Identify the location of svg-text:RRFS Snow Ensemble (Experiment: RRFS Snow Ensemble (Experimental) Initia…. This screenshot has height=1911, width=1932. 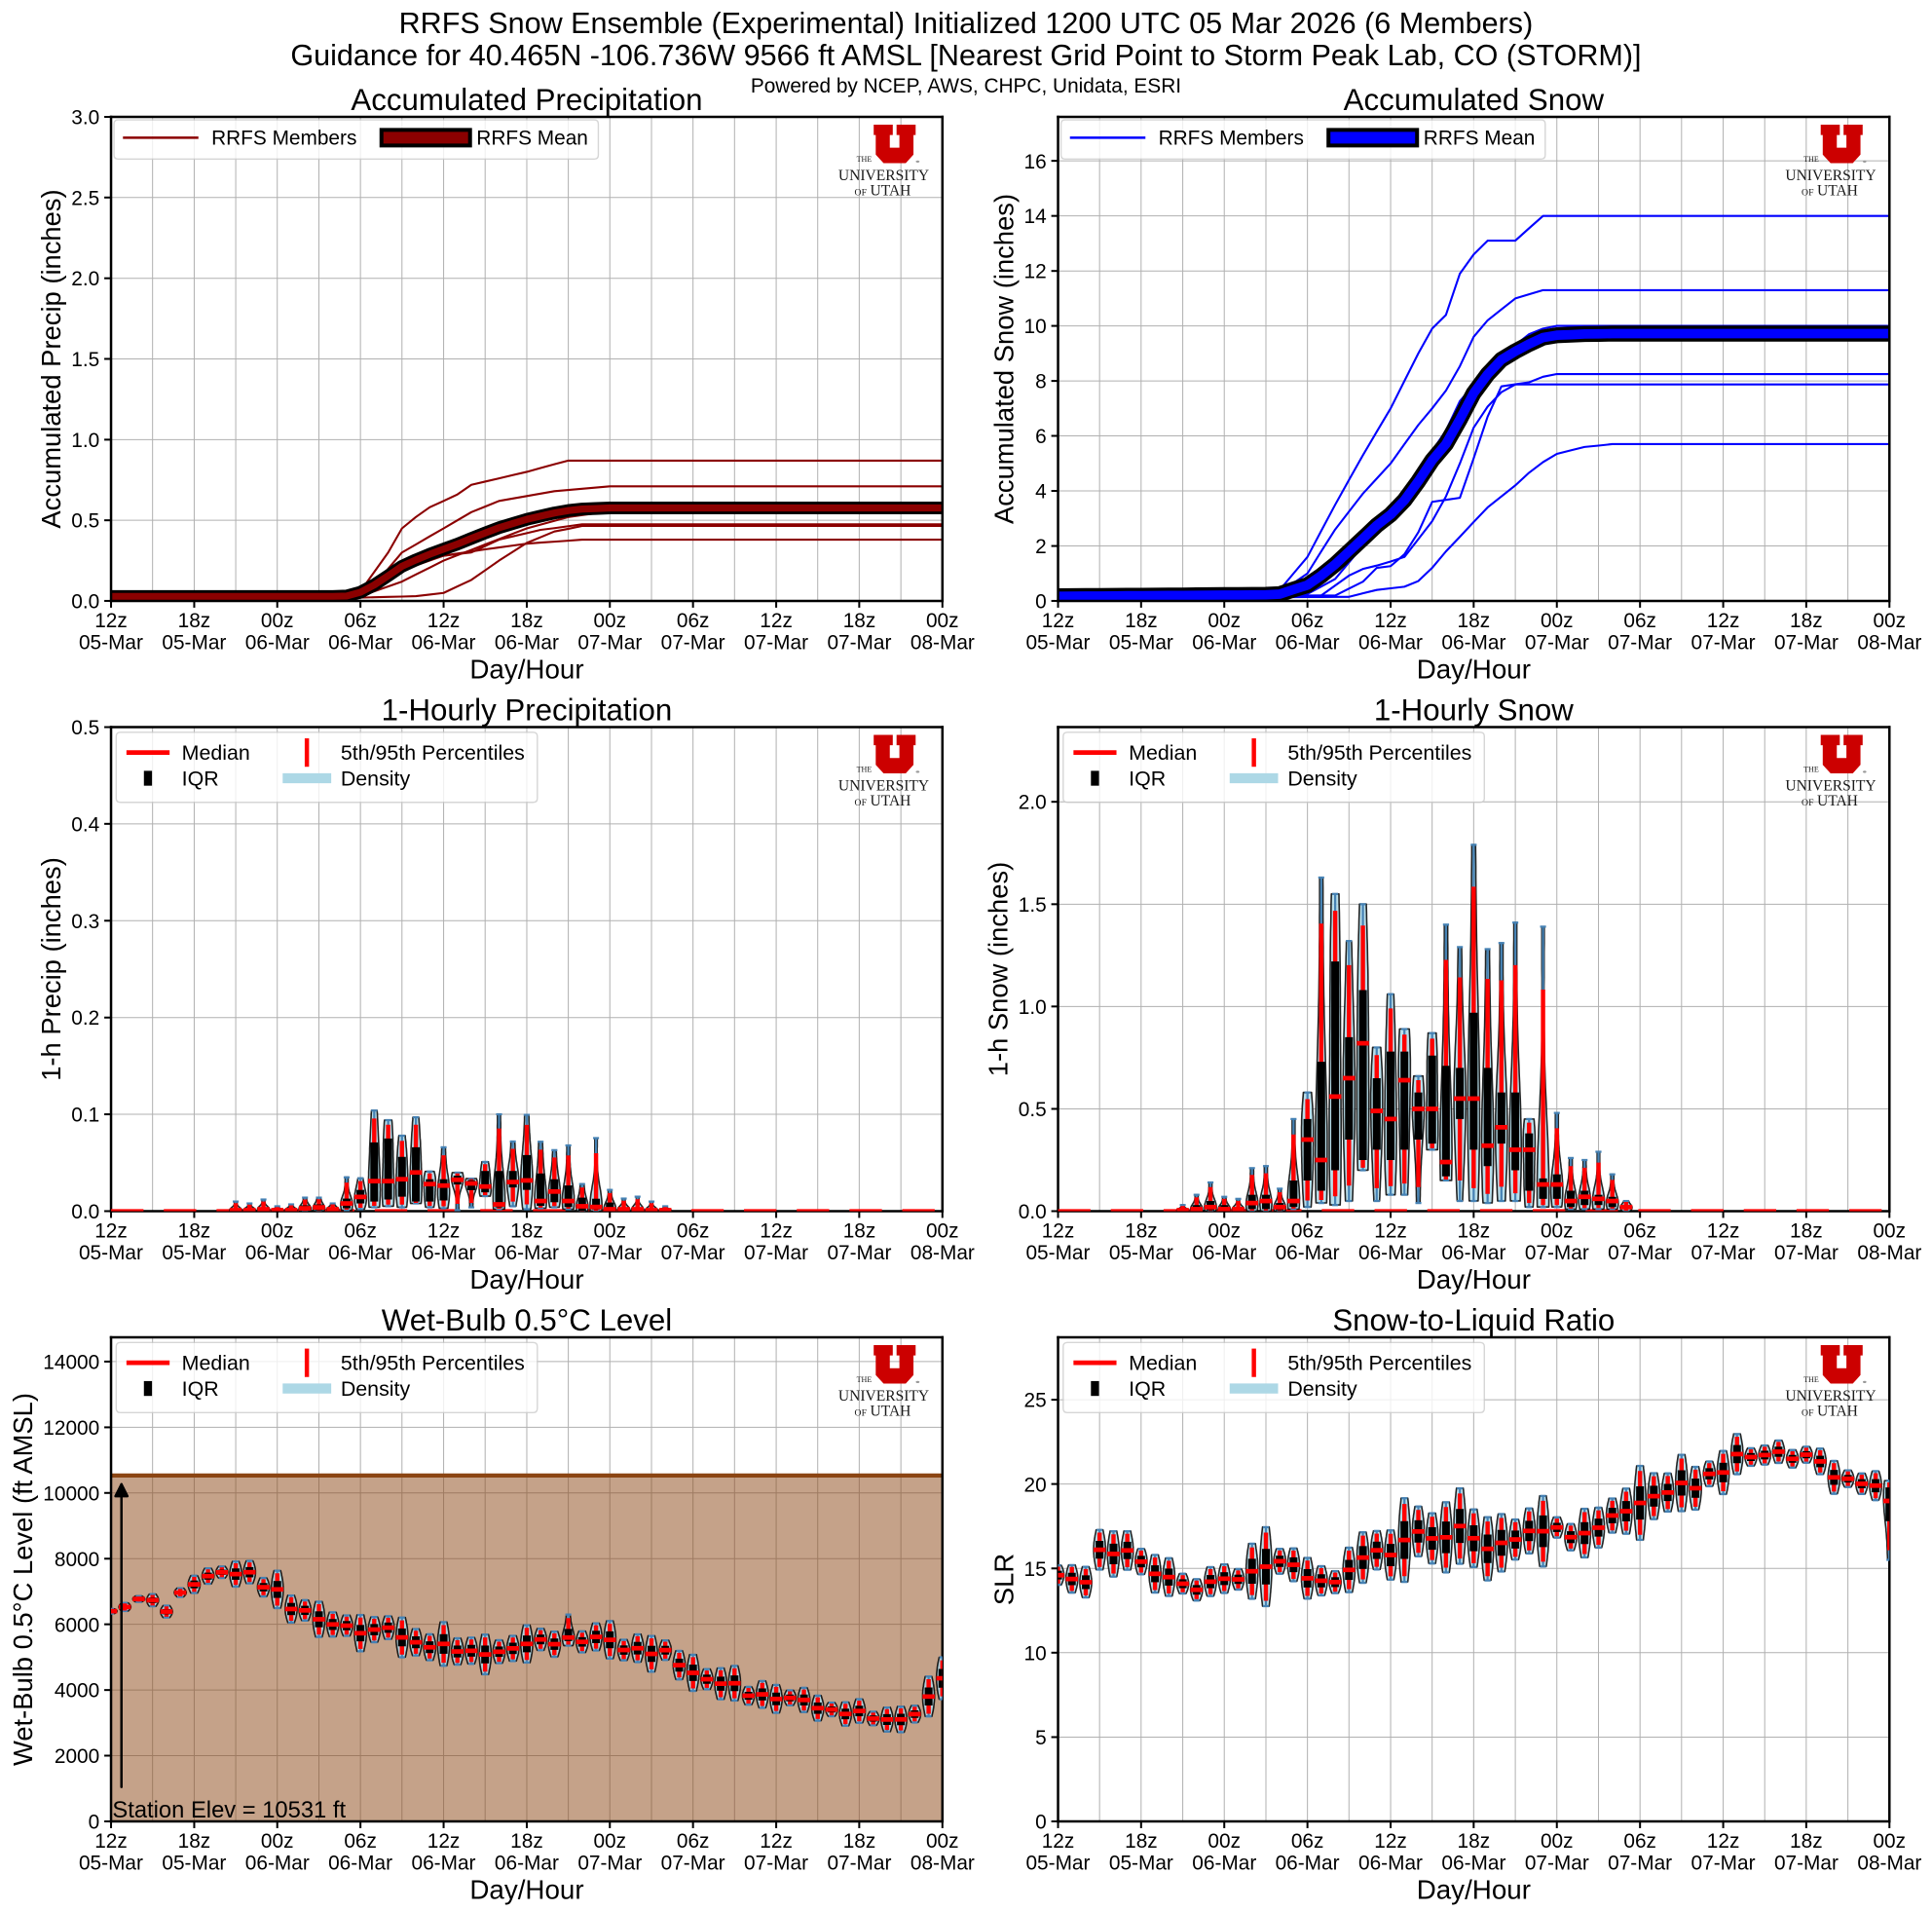
(967, 23).